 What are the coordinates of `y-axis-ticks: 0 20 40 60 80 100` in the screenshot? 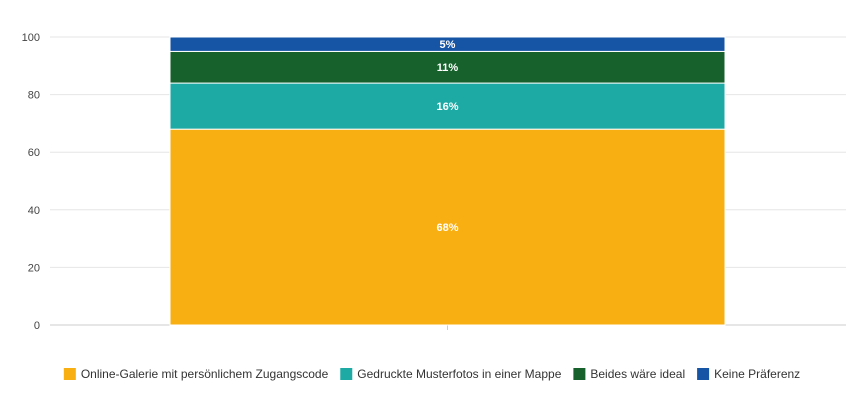 It's located at (31, 182).